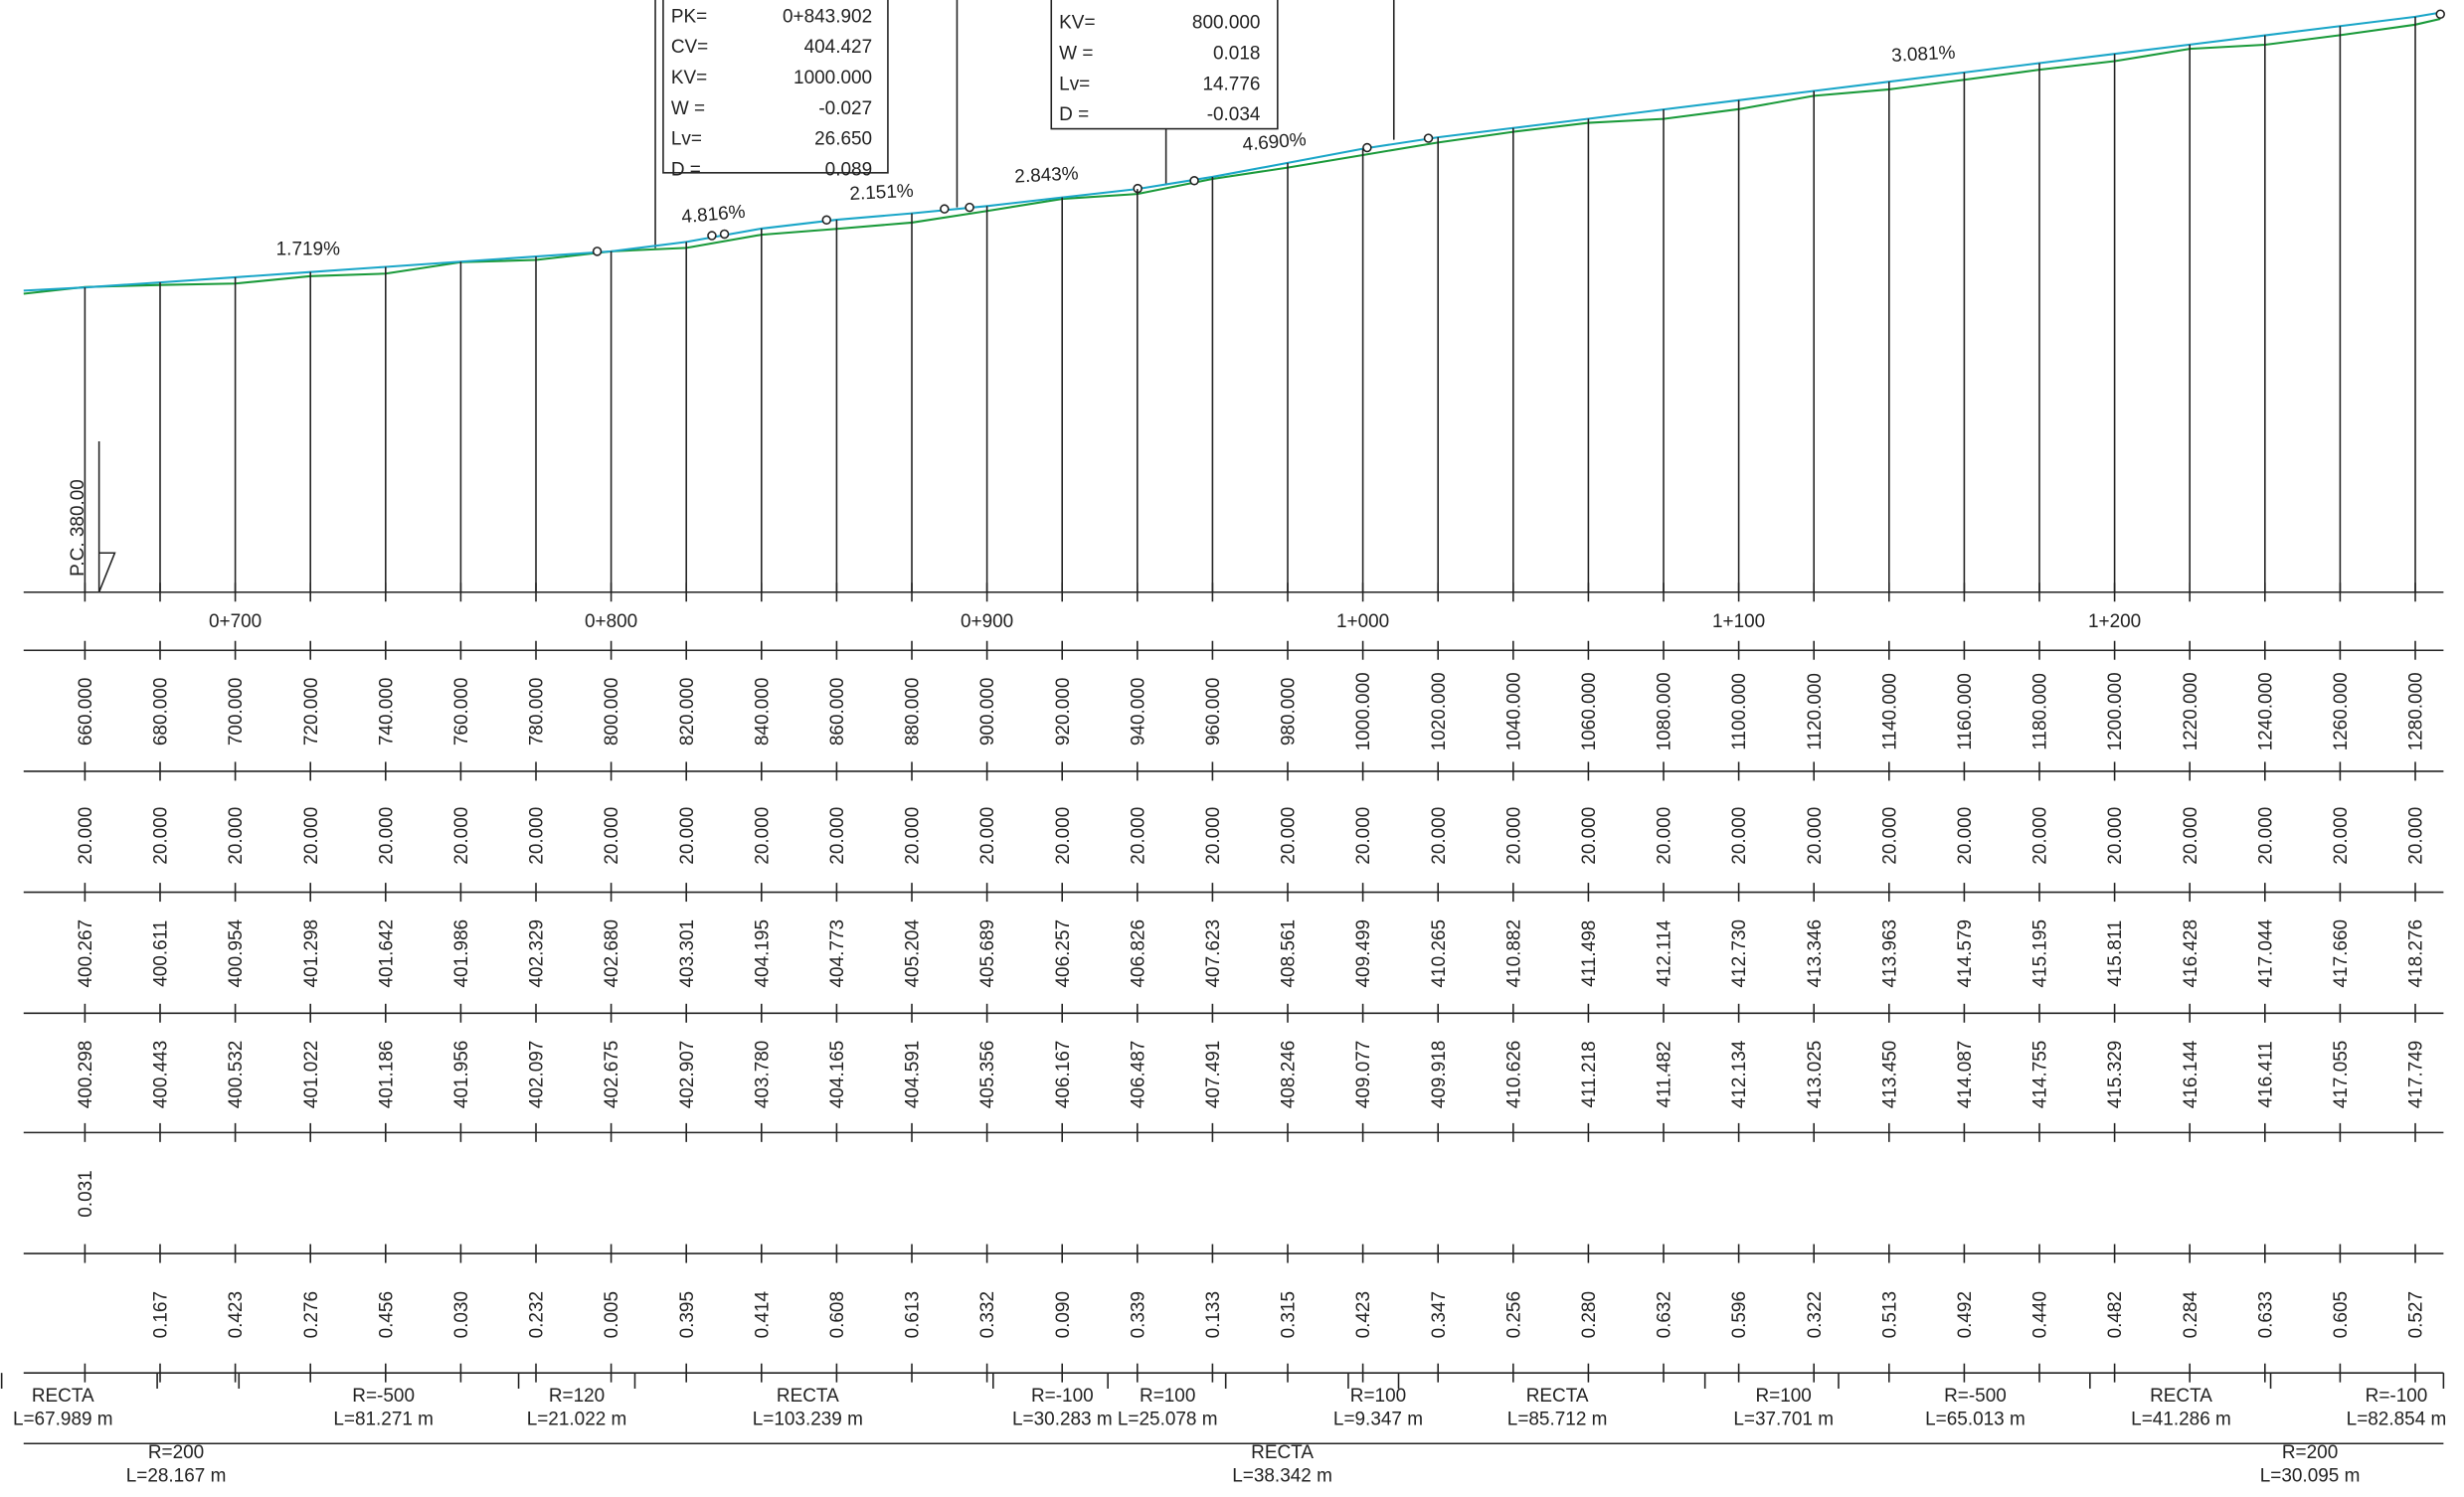 Image resolution: width=2464 pixels, height=1497 pixels. I want to click on band-grade: 406.826, so click(1138, 953).